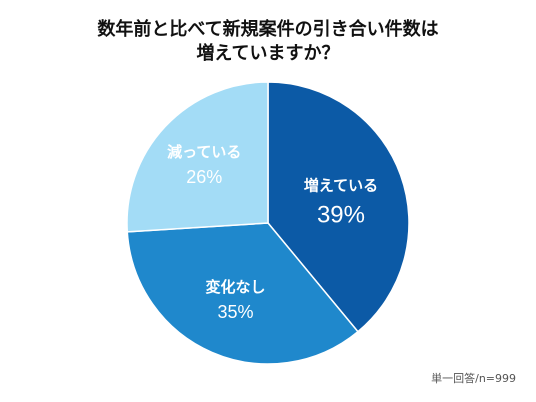  Describe the element at coordinates (268, 42) in the screenshot. I see `chart-title: 数年前と比べて新規案件の引き合い件数は 増えていますか？` at that location.